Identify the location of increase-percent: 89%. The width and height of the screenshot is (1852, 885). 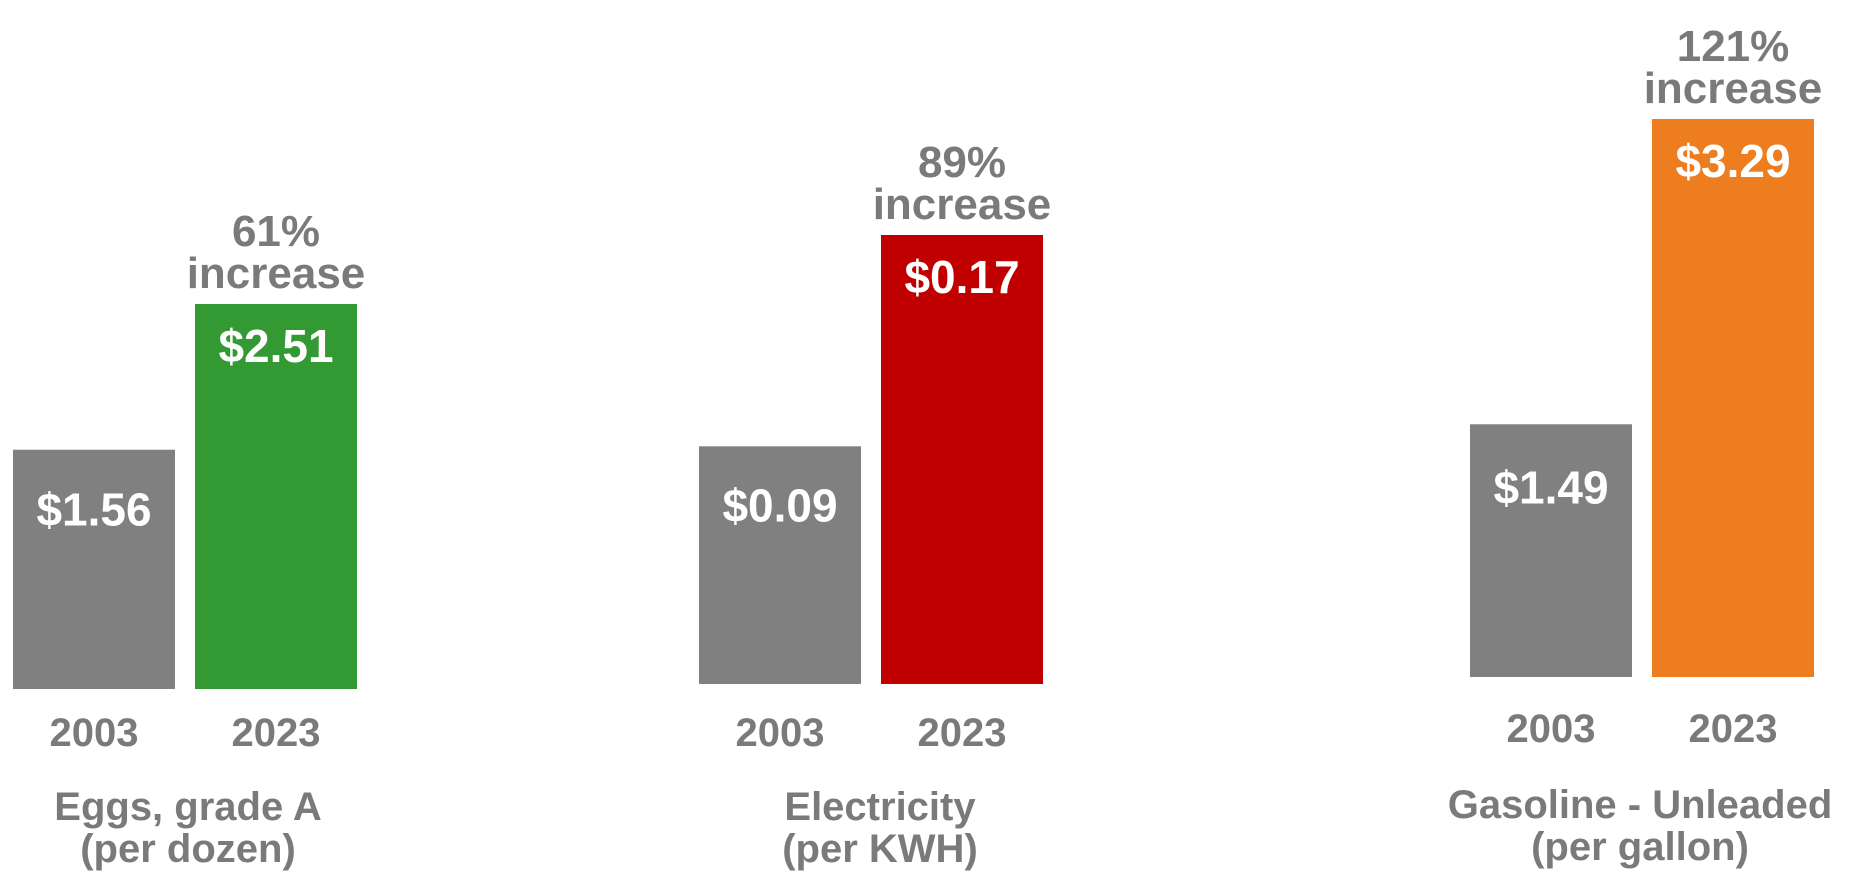
(962, 162).